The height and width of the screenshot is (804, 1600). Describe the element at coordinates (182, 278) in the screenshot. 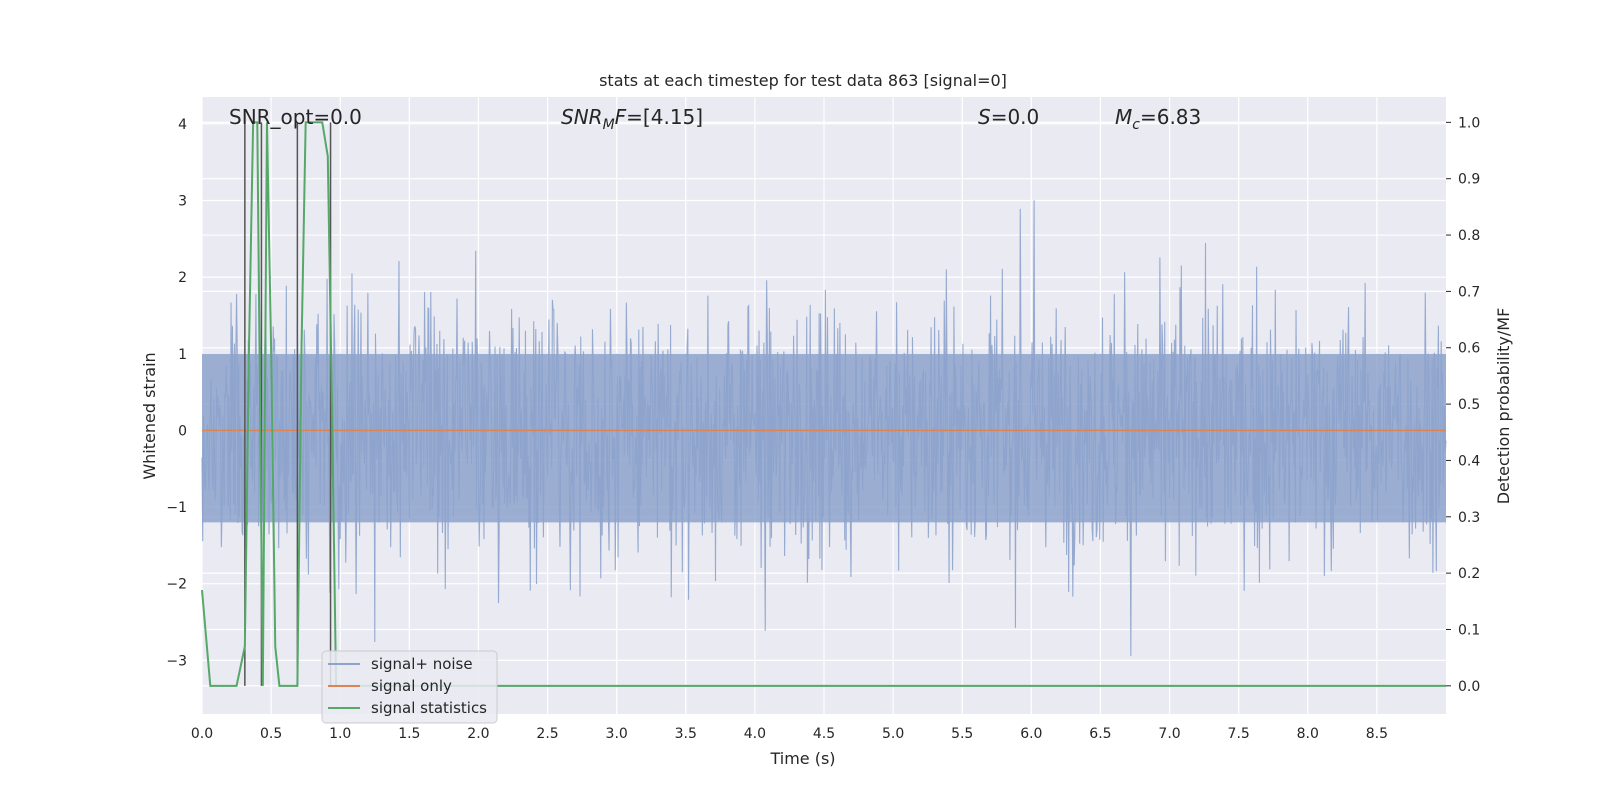

I see `y-left-tick-label: 2` at that location.